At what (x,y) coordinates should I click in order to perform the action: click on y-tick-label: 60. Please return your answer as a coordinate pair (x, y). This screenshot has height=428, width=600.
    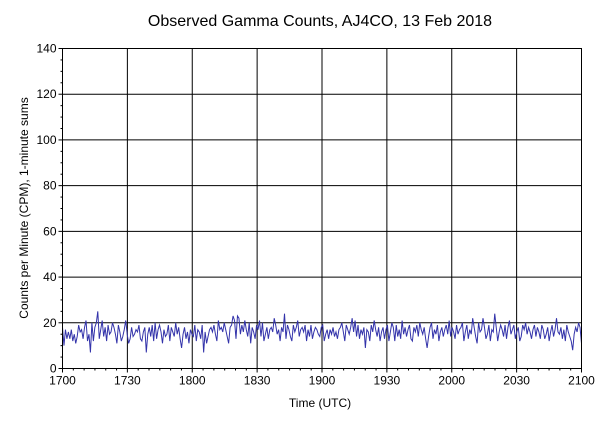
    Looking at the image, I should click on (50, 231).